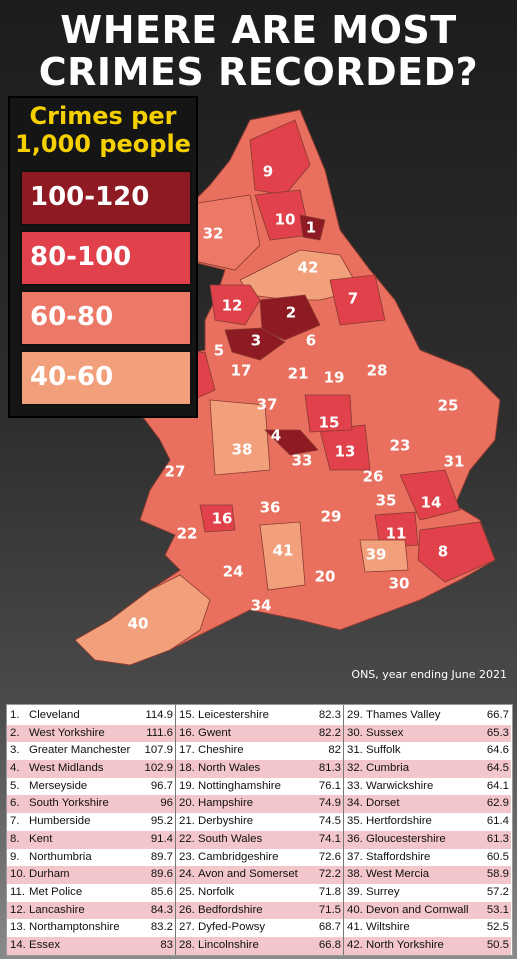  I want to click on map-region-number: 32, so click(213, 234).